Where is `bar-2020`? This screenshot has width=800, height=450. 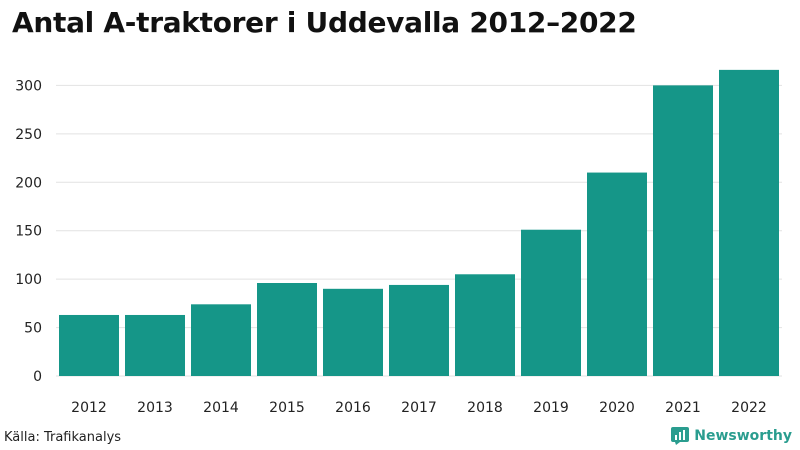
bar-2020 is located at coordinates (617, 274).